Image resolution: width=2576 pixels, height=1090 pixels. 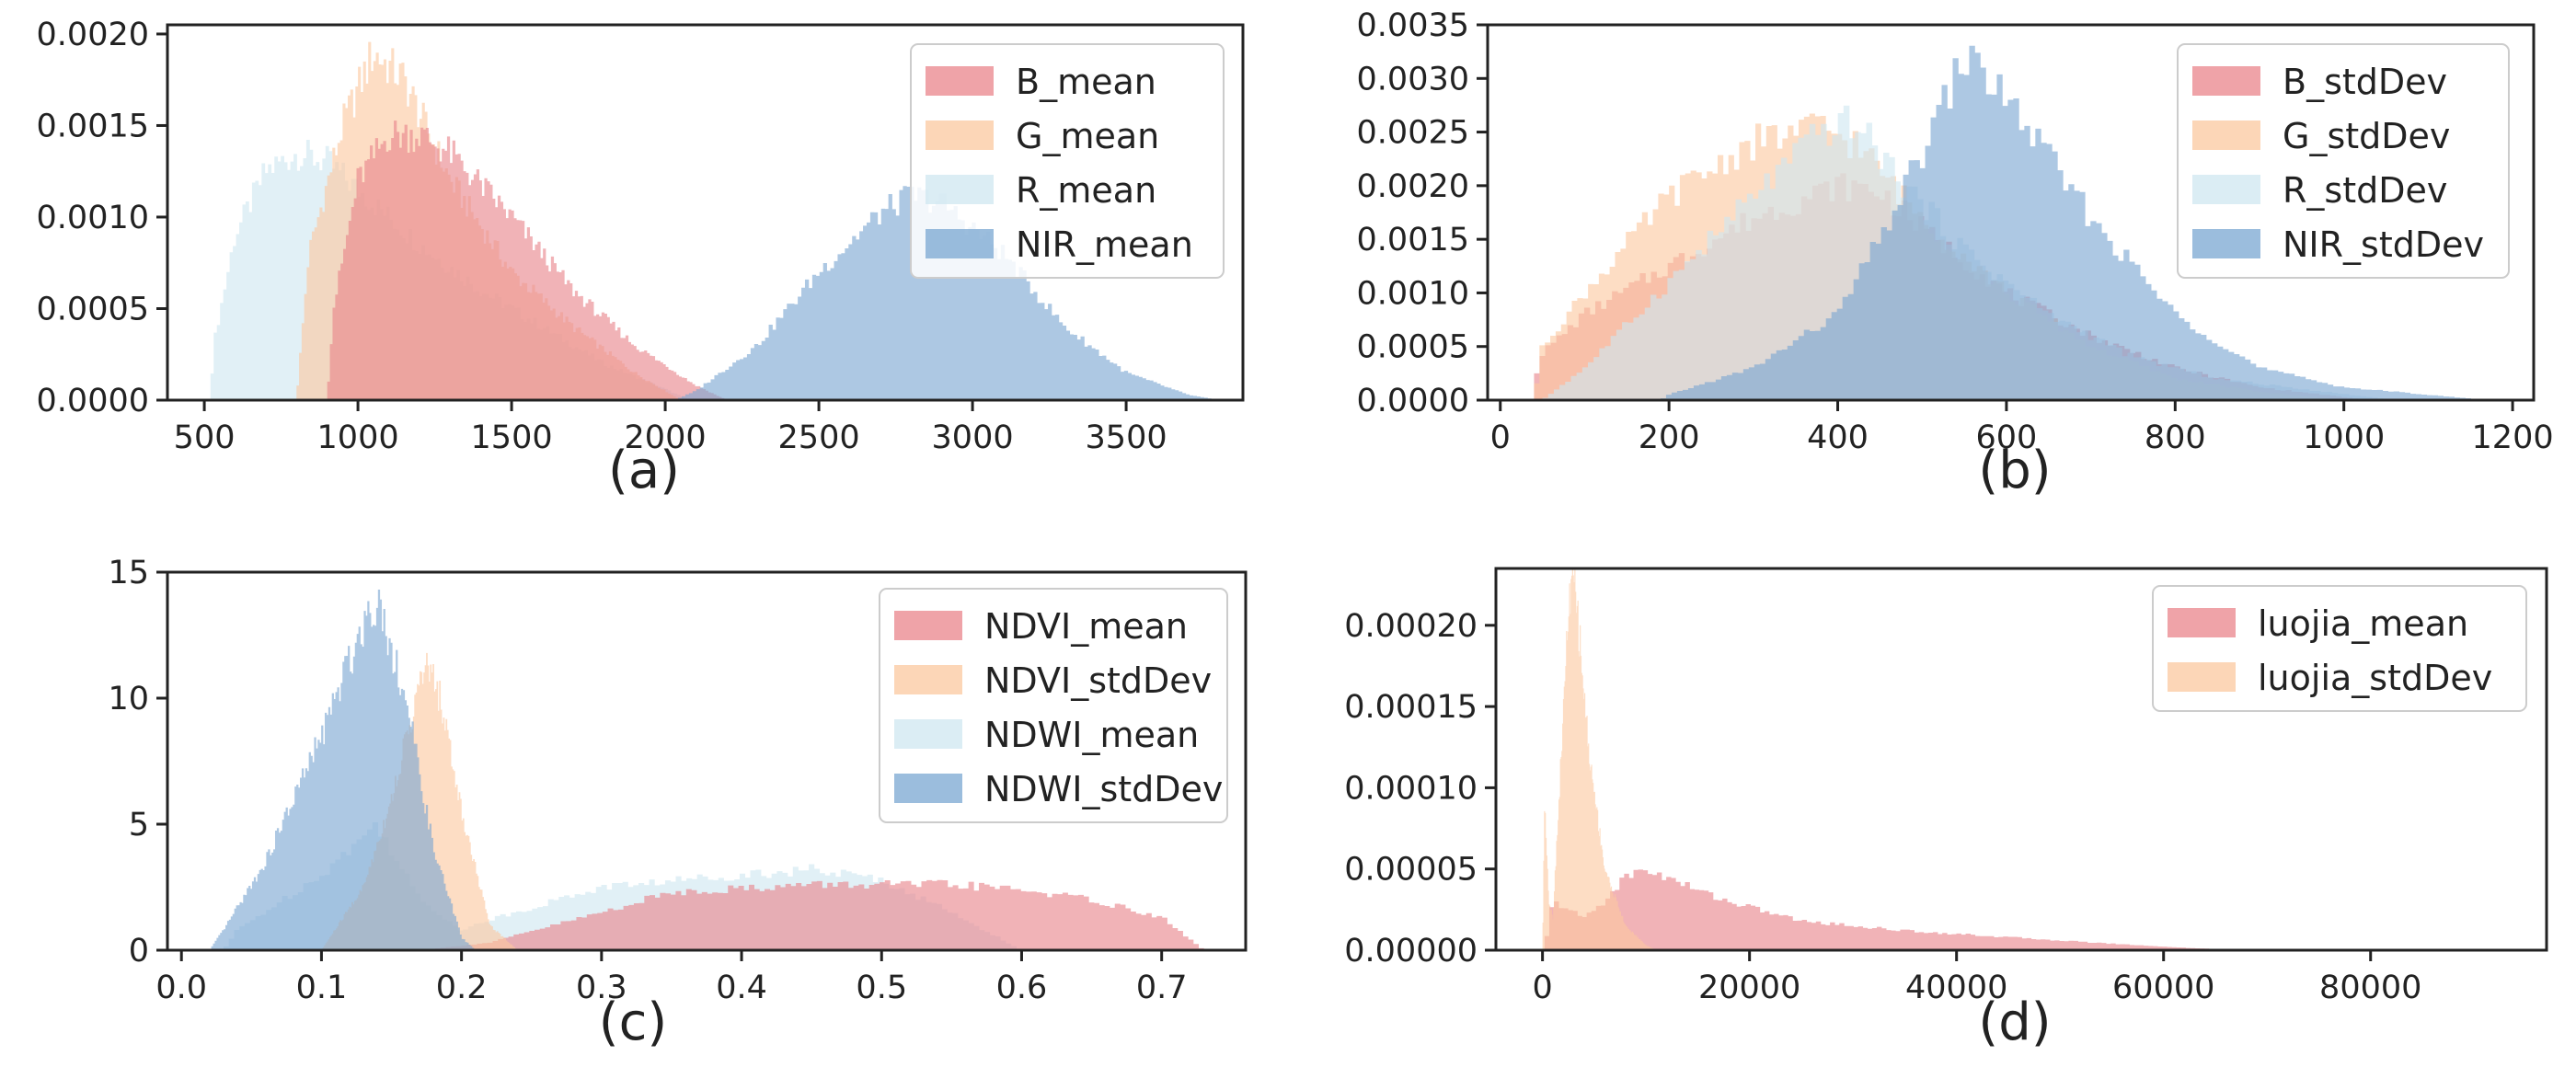 What do you see at coordinates (2365, 190) in the screenshot?
I see `legend-label: R_stdDev` at bounding box center [2365, 190].